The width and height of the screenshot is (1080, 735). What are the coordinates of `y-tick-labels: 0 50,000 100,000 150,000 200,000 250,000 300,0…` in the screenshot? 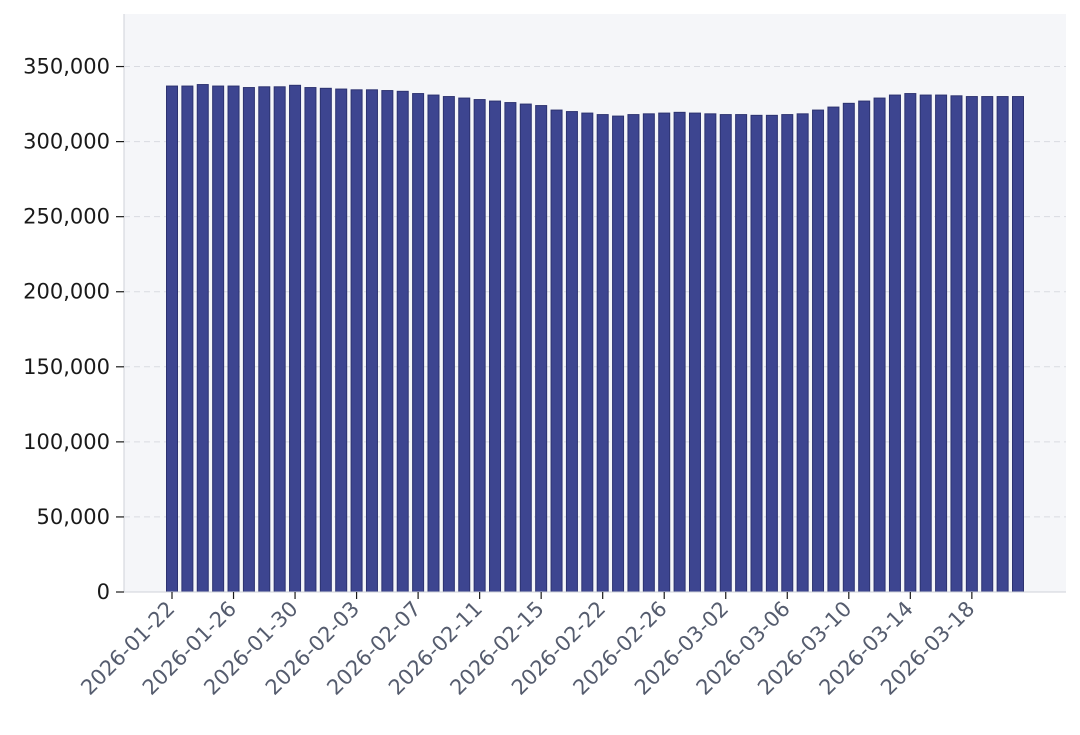 It's located at (73, 329).